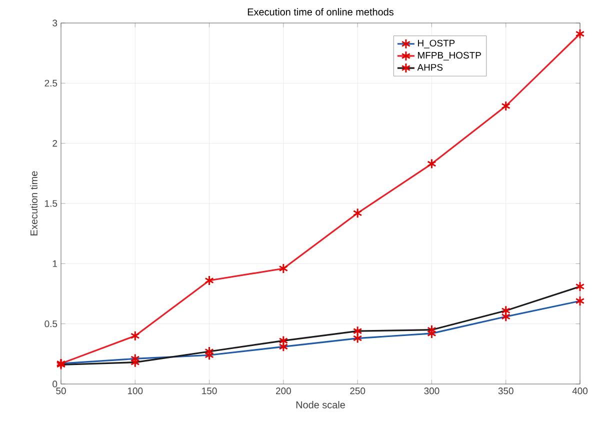 This screenshot has width=603, height=430. Describe the element at coordinates (61, 391) in the screenshot. I see `x-tick-label: 50` at that location.